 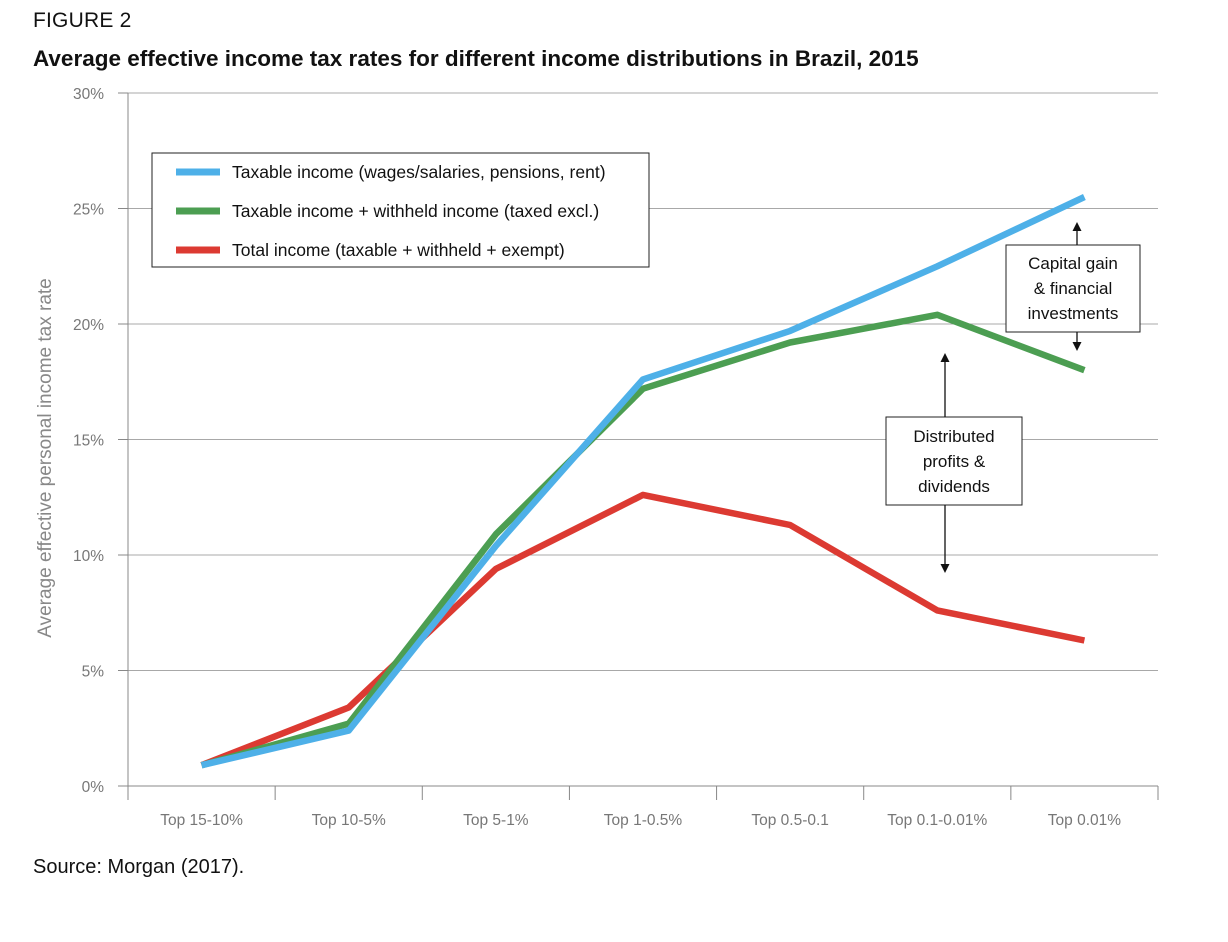 What do you see at coordinates (954, 486) in the screenshot?
I see `annotation-text: dividends` at bounding box center [954, 486].